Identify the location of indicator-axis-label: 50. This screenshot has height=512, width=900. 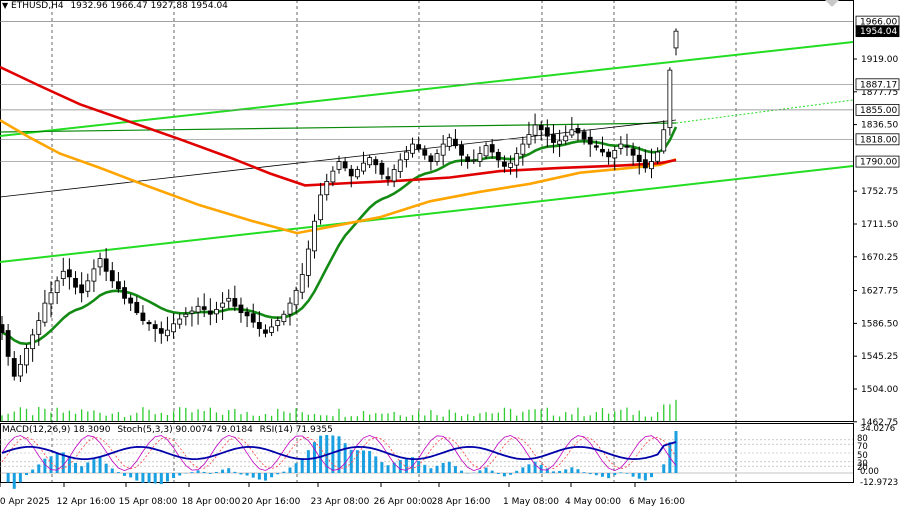
(862, 456).